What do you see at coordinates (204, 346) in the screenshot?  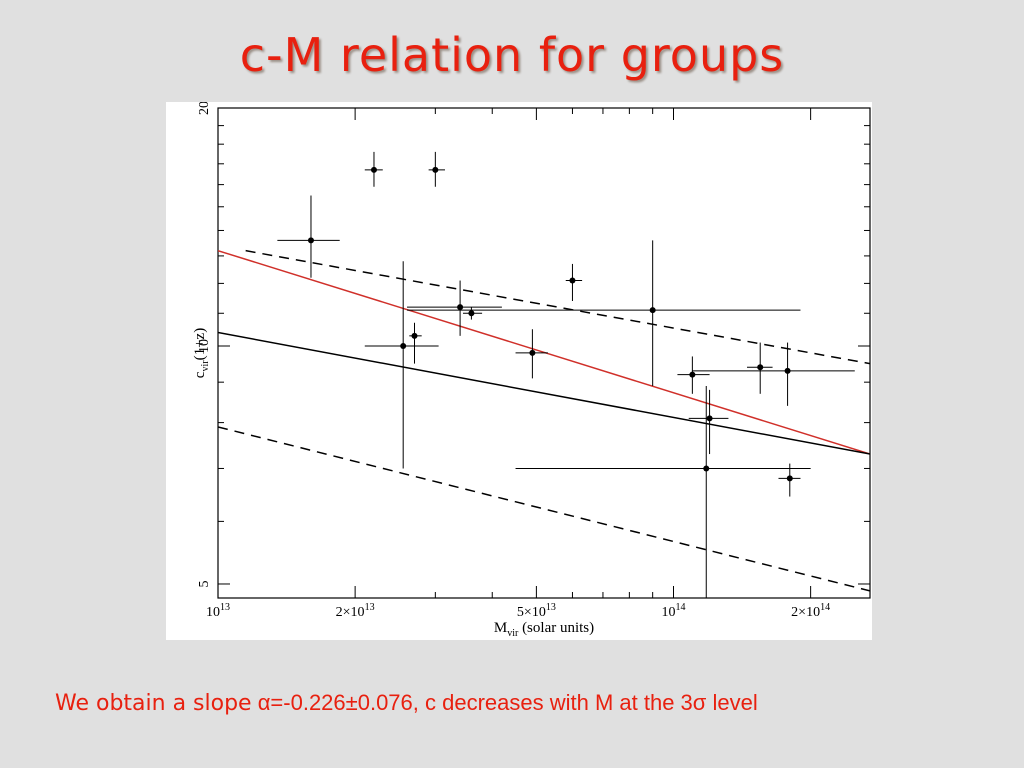 I see `y-tick-label: 10` at bounding box center [204, 346].